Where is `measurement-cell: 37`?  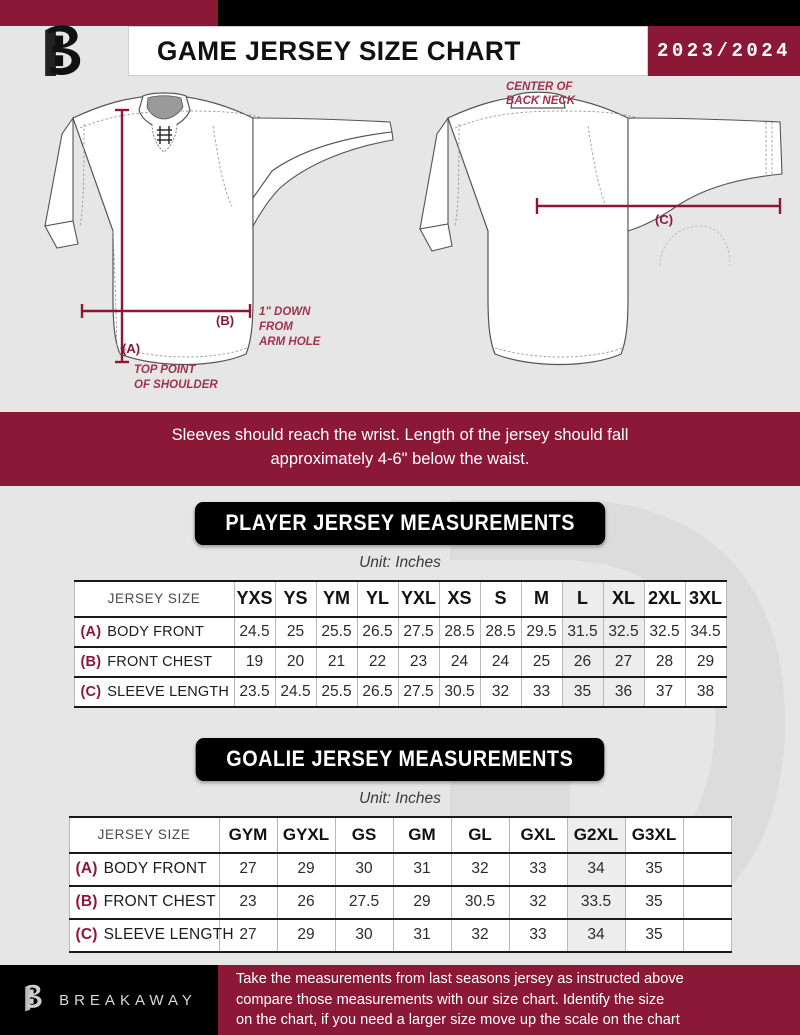 measurement-cell: 37 is located at coordinates (664, 691).